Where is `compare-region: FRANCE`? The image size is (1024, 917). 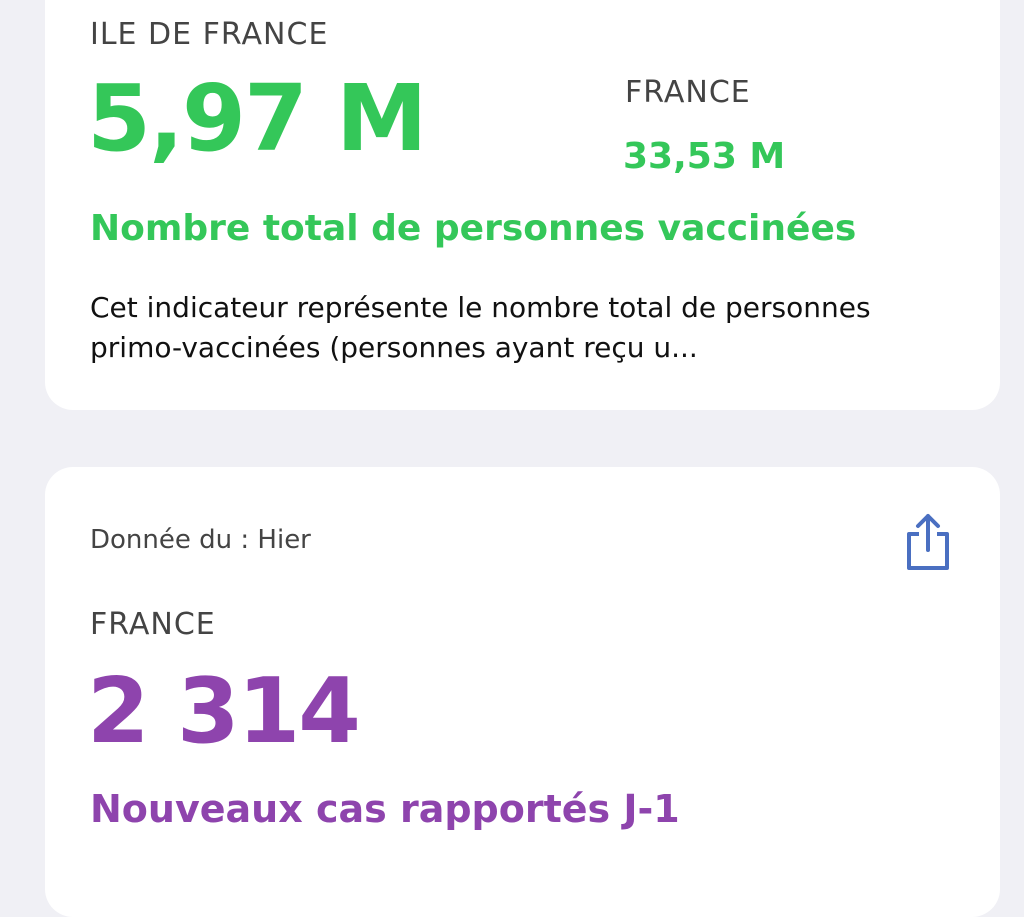
compare-region: FRANCE is located at coordinates (688, 92).